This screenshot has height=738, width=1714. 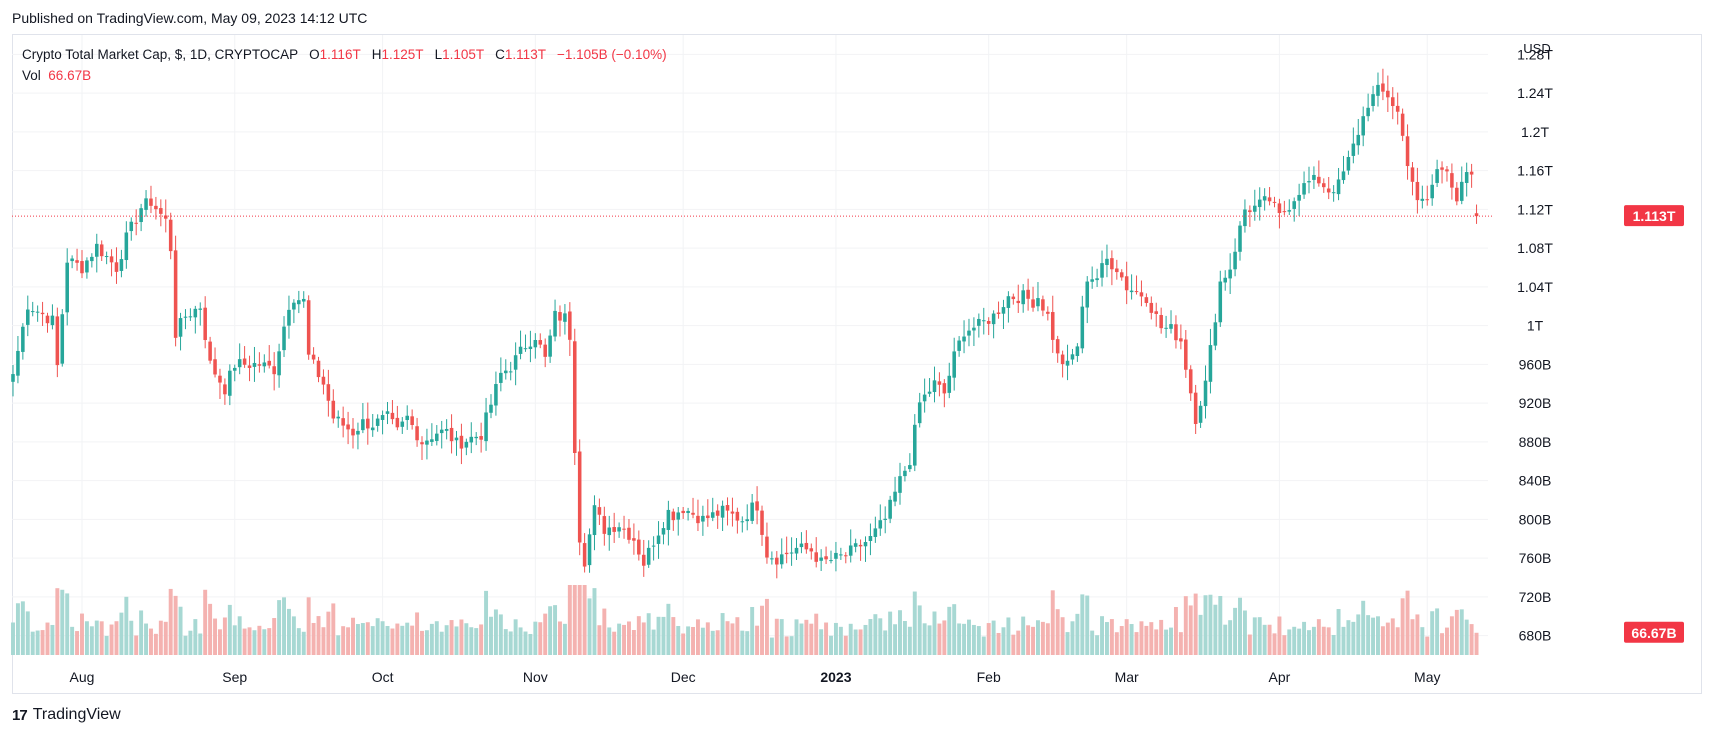 I want to click on volume-tag, so click(x=1654, y=632).